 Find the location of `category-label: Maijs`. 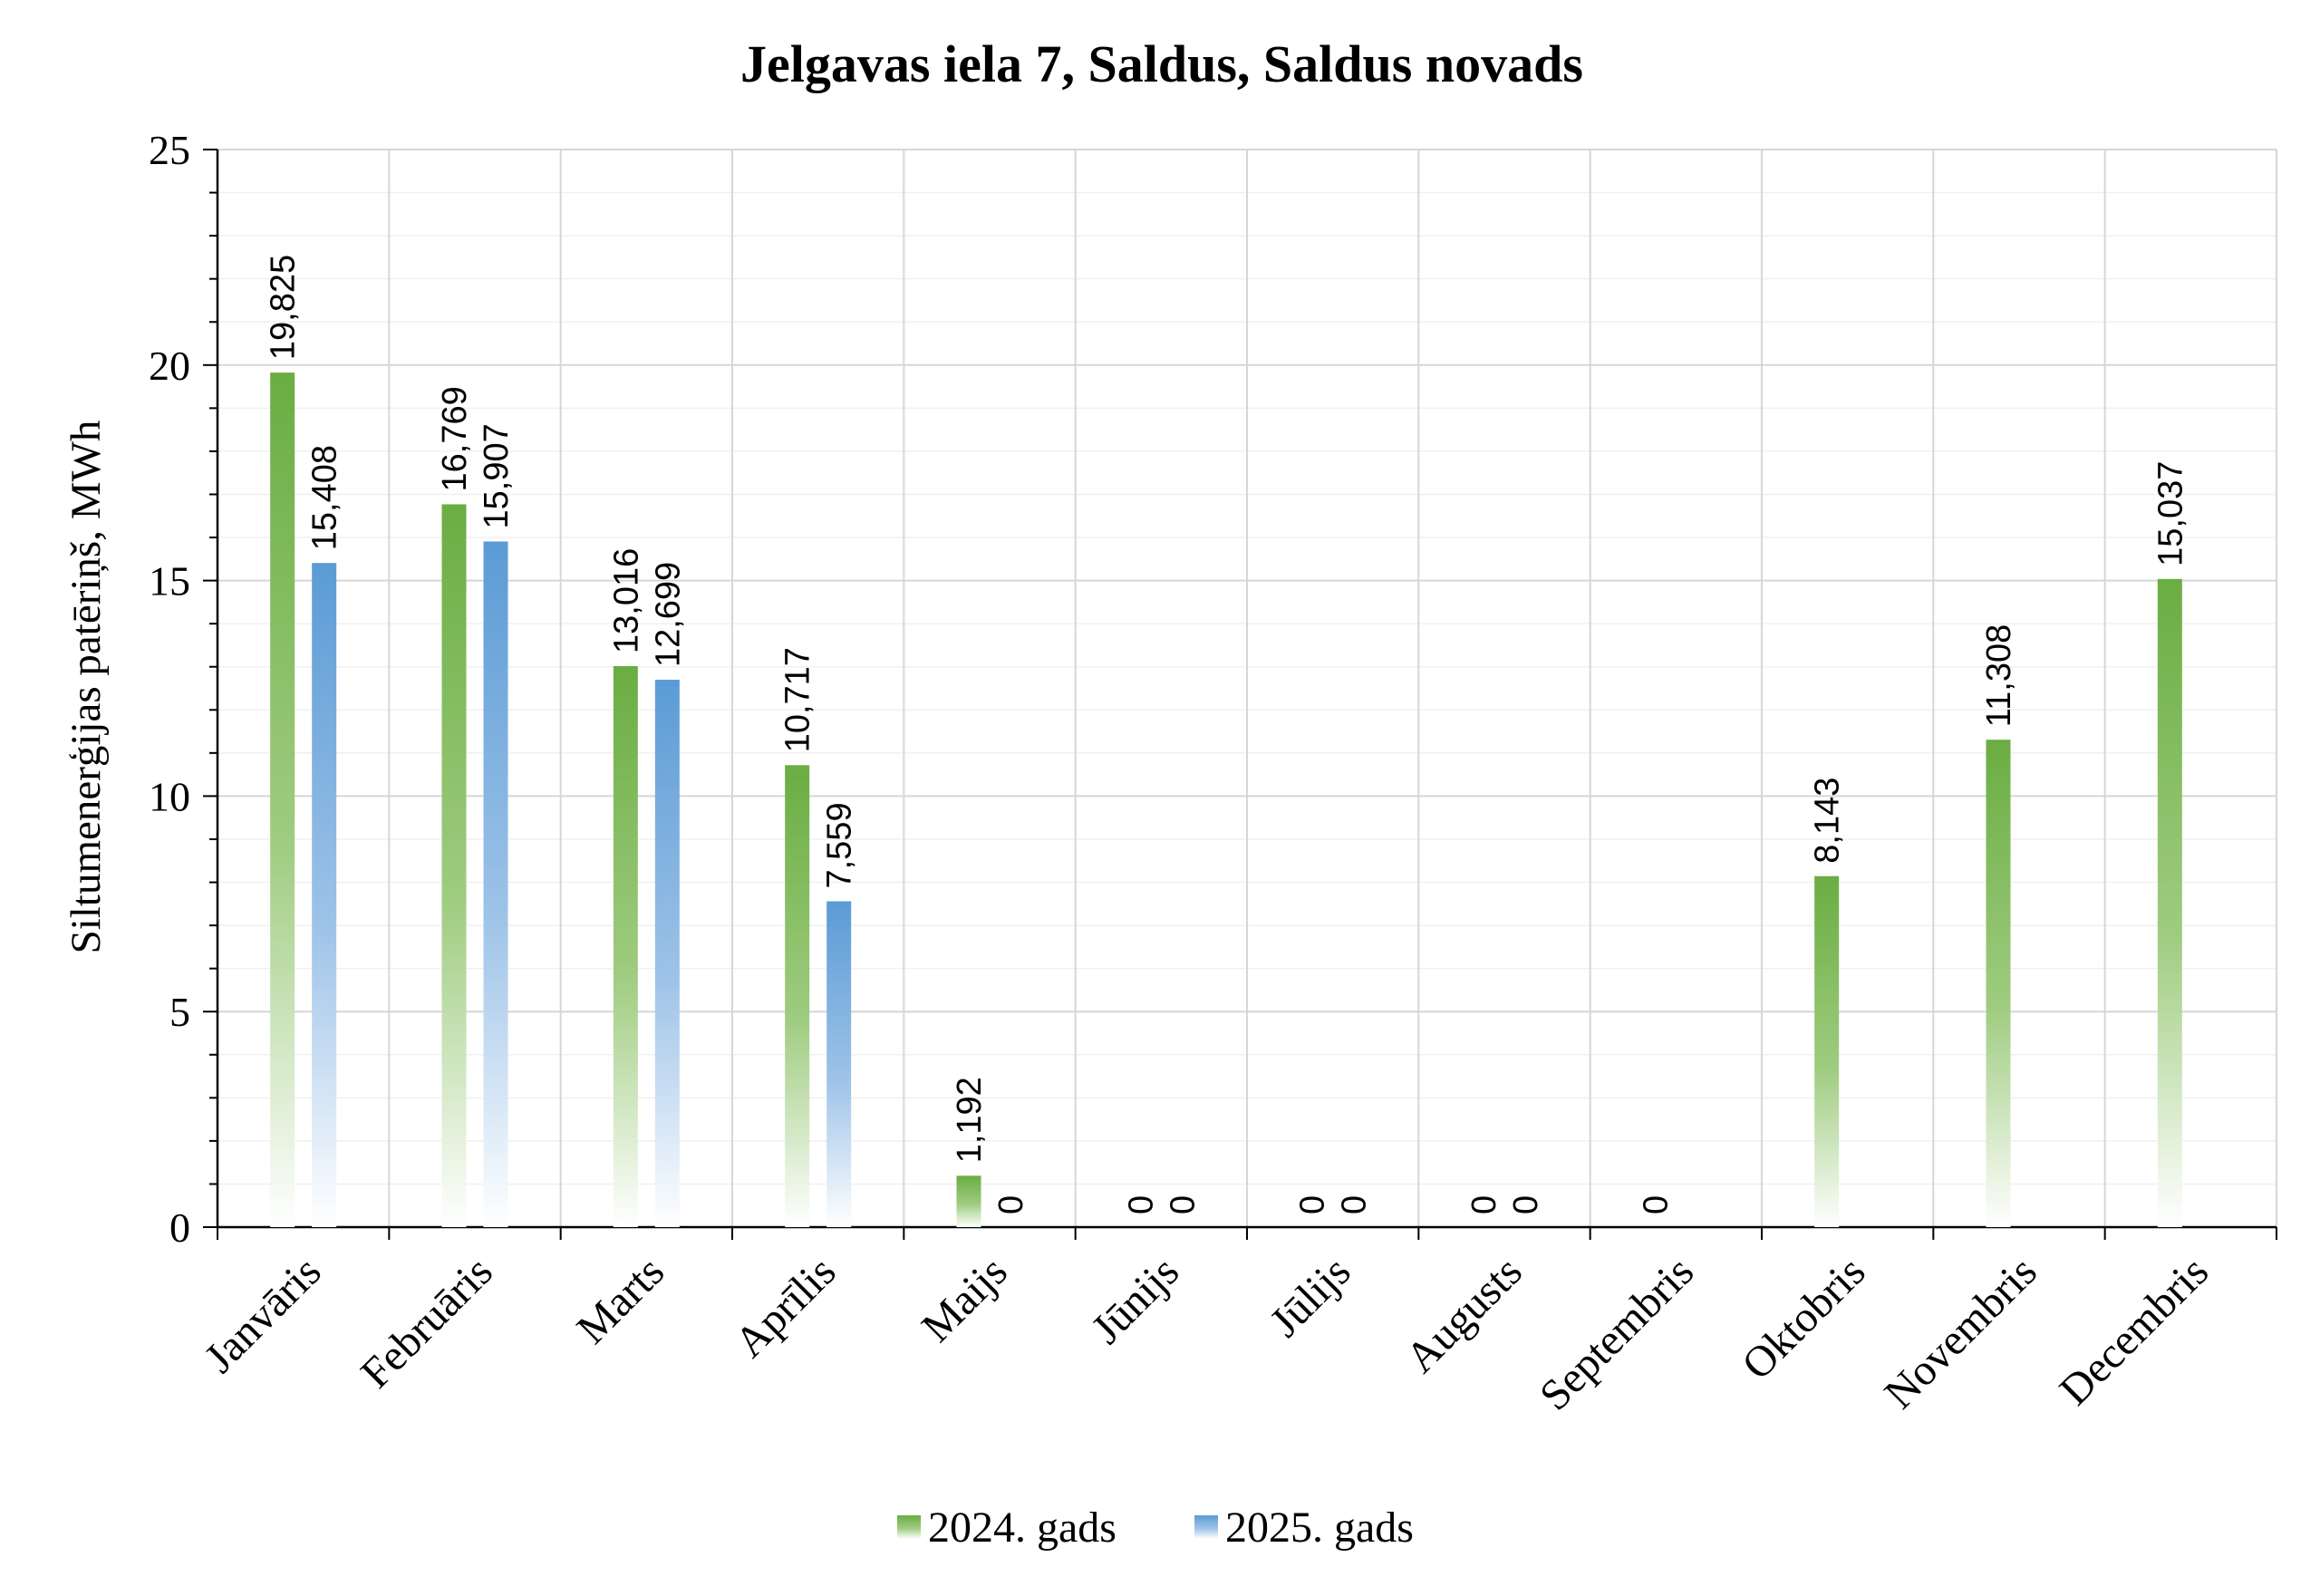

category-label: Maijs is located at coordinates (965, 1299).